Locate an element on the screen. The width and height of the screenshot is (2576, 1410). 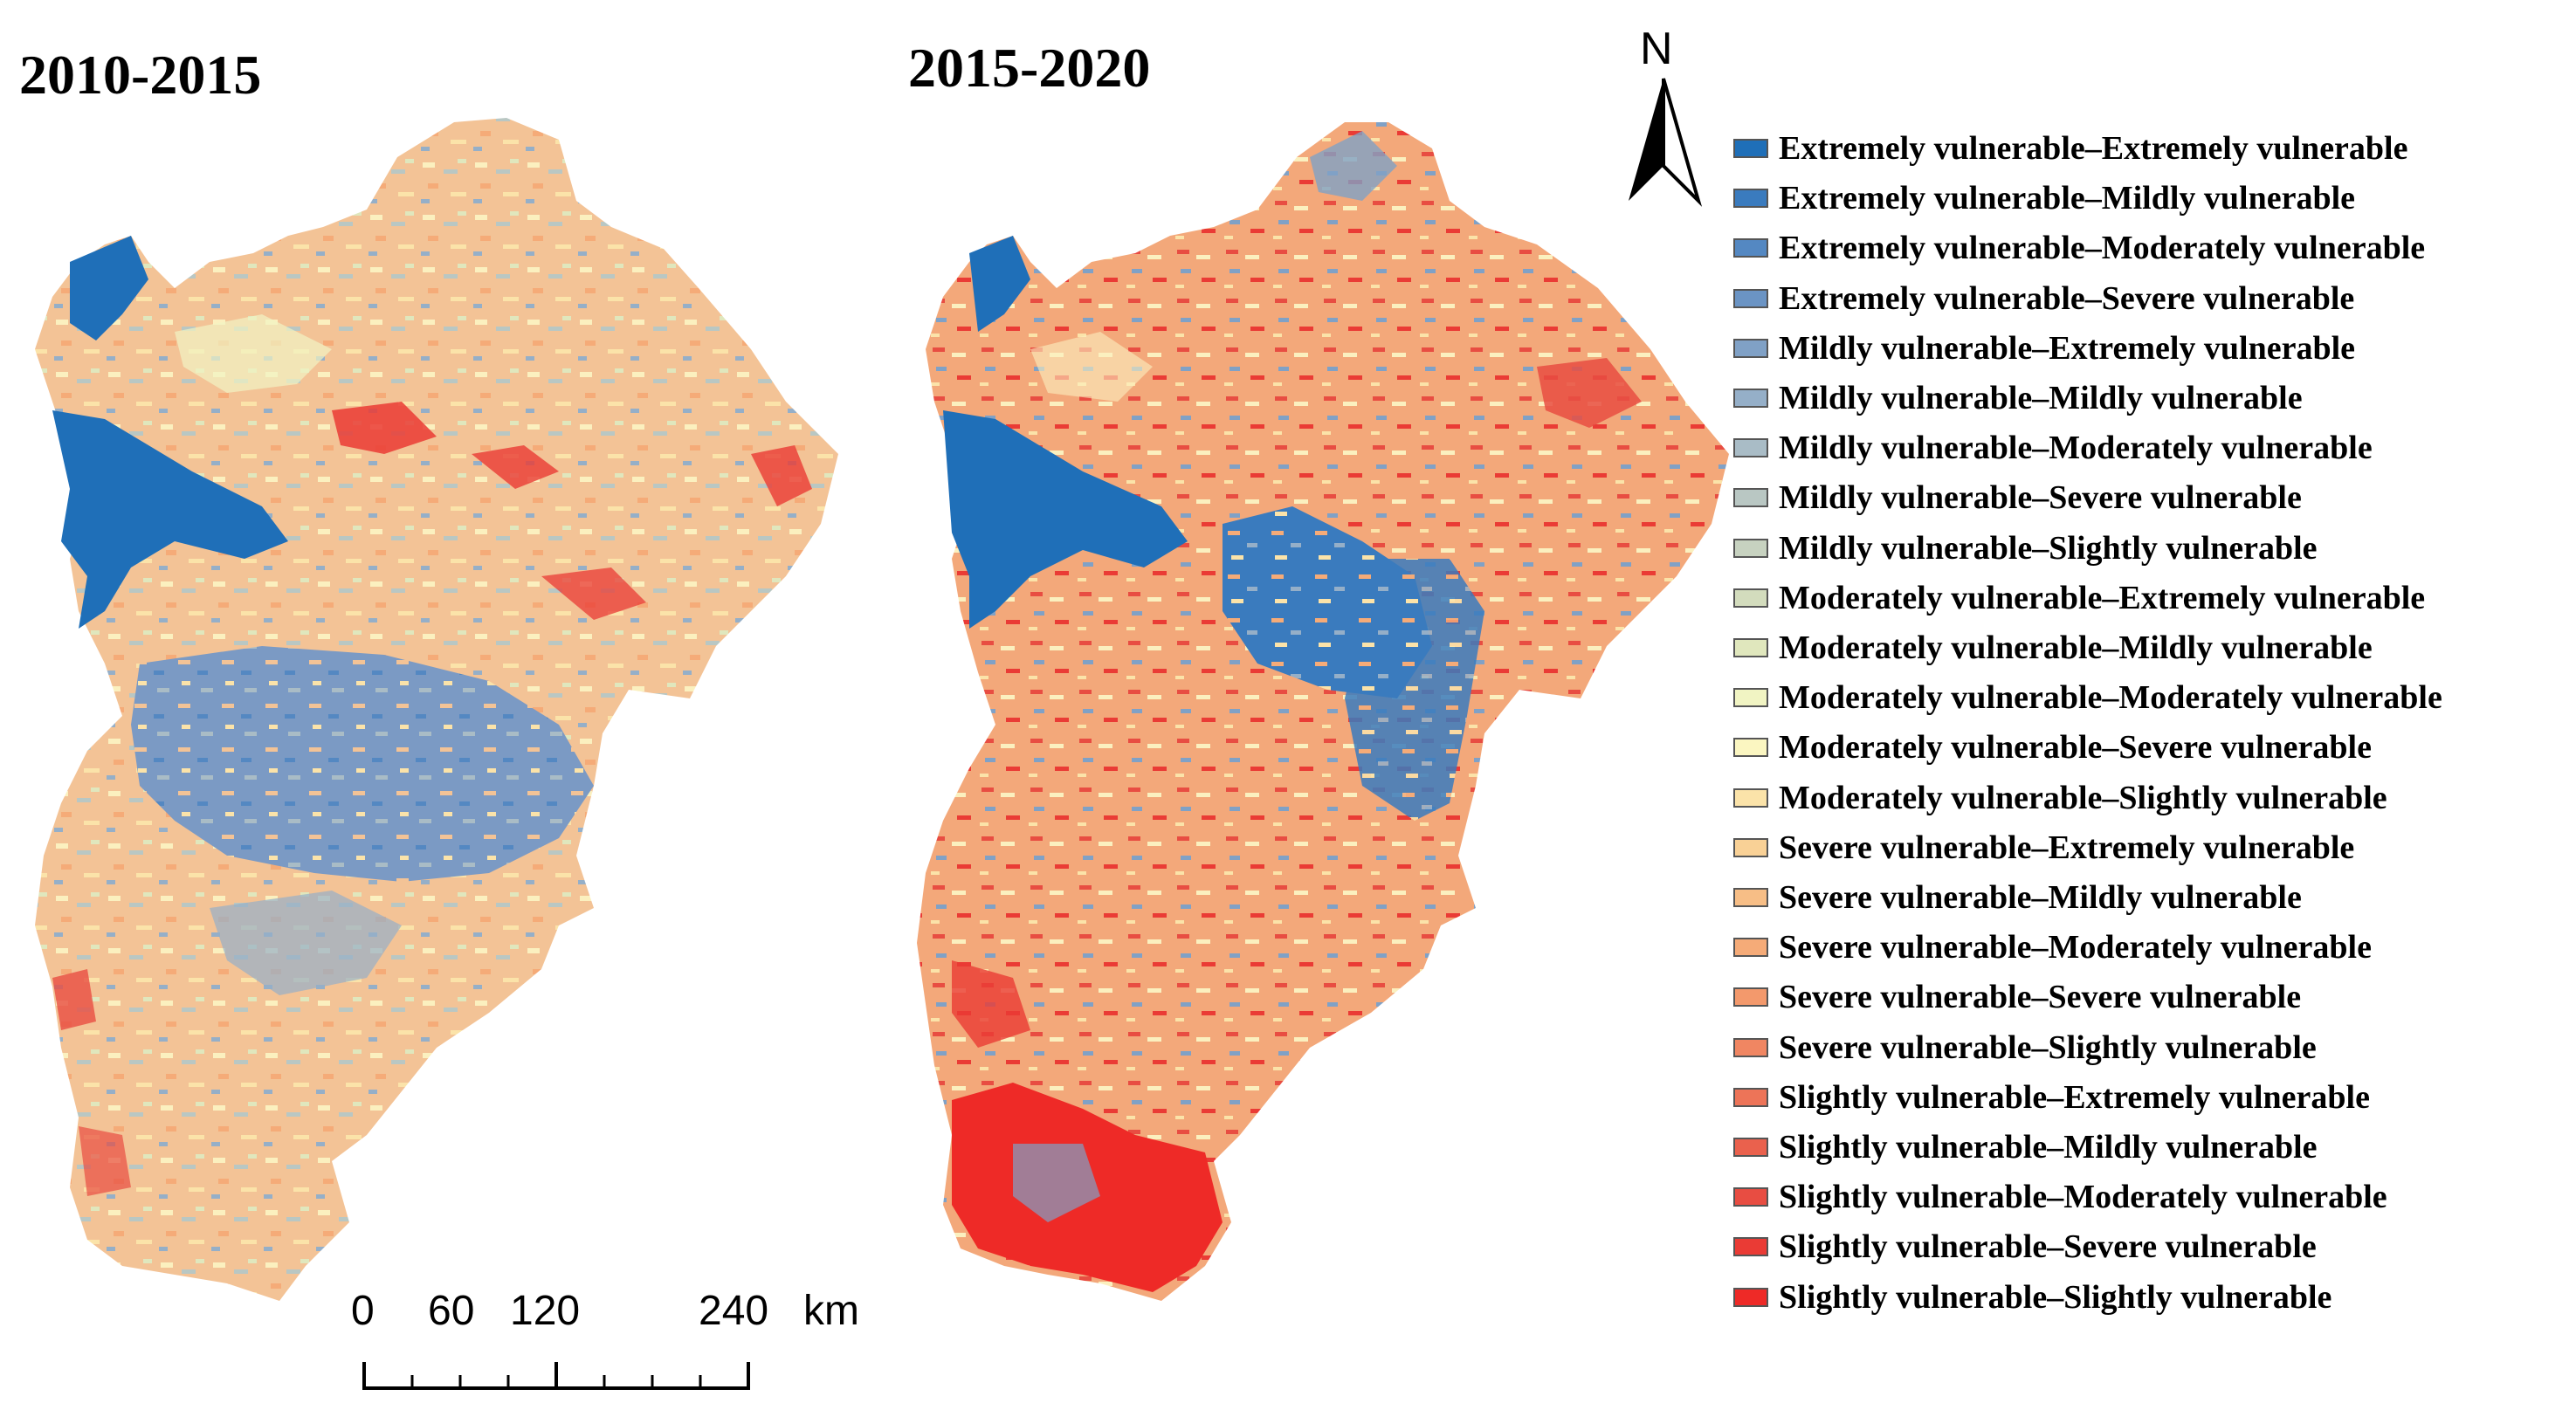
panel-title-2010-2015: 2010-2015 is located at coordinates (140, 75).